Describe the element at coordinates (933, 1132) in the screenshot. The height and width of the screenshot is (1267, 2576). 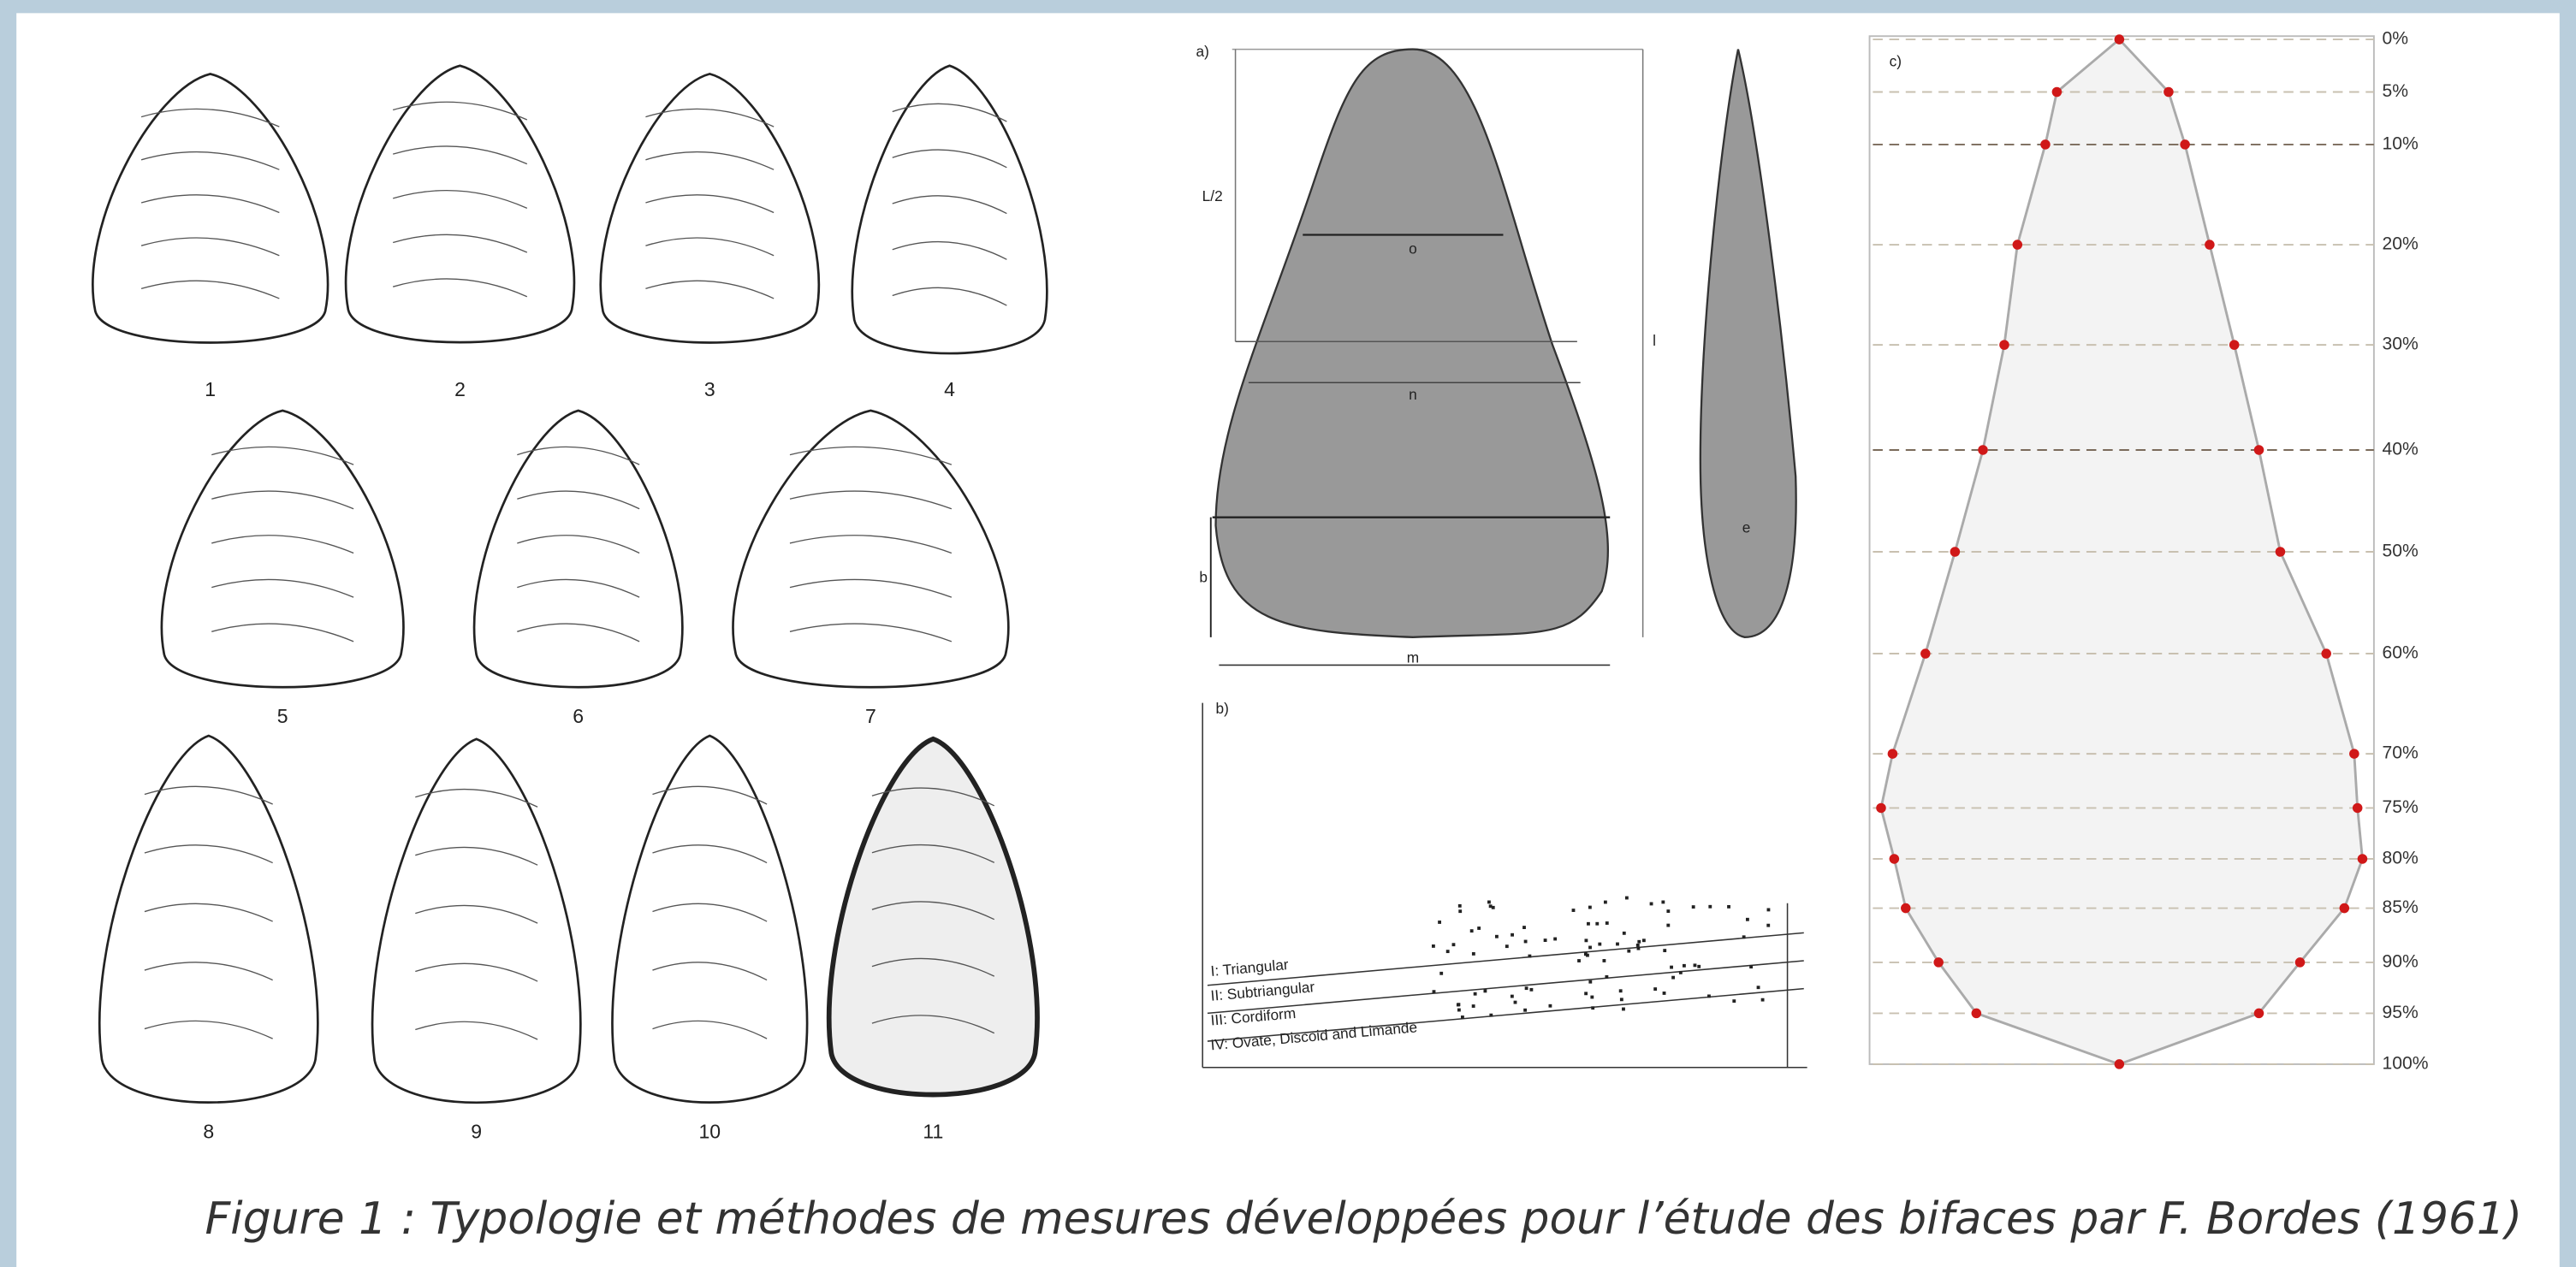
I see `figure-number: 11` at that location.